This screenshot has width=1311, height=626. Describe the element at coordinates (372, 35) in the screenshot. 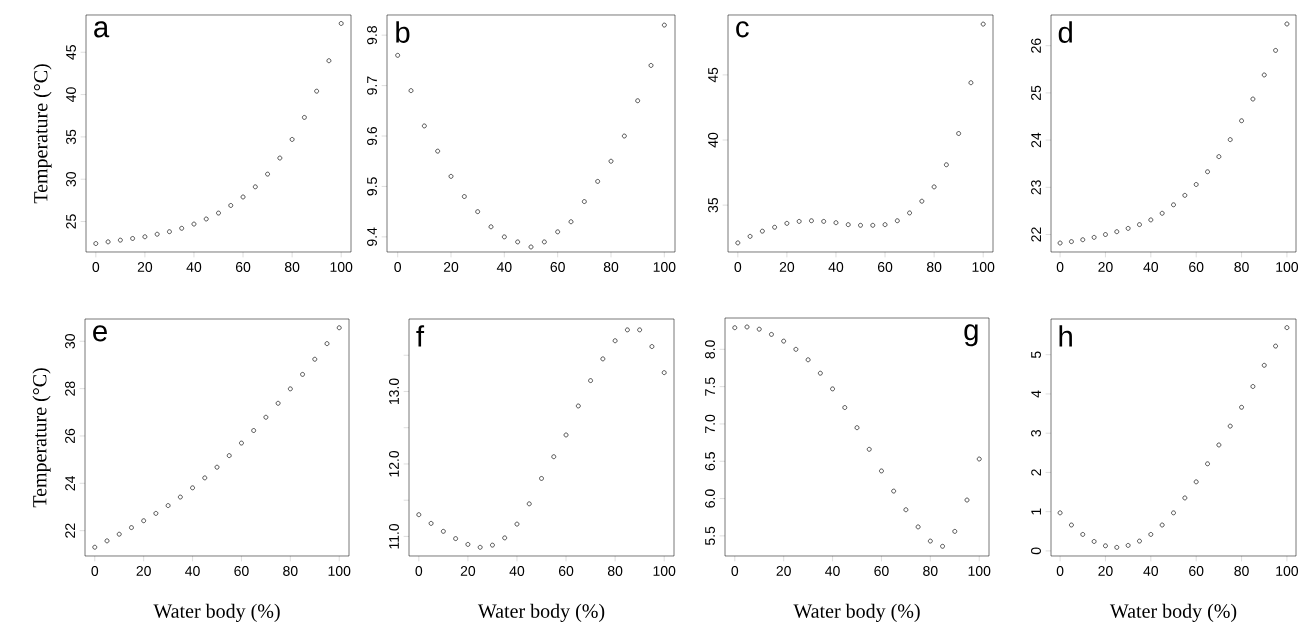

I see `y-tick-label: 9.8` at that location.